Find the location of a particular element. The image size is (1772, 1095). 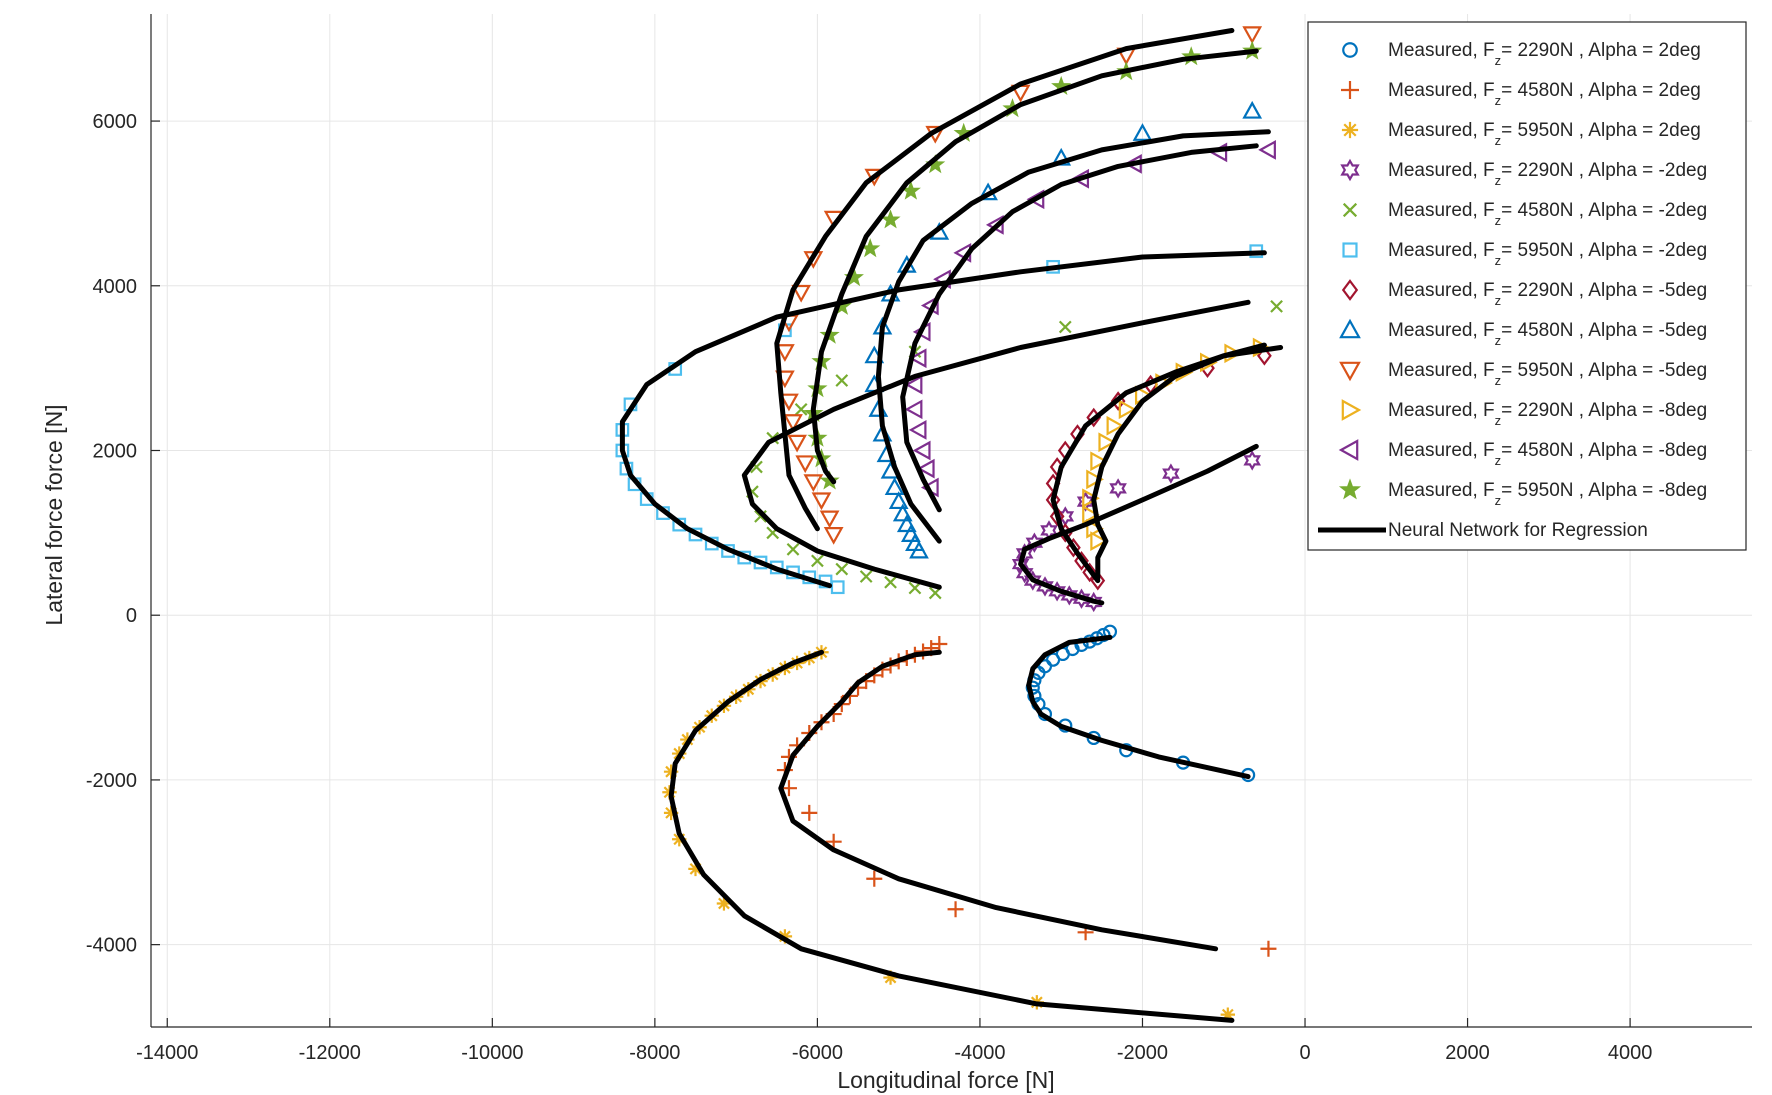

y-tick-label: 6000 is located at coordinates (115, 122).